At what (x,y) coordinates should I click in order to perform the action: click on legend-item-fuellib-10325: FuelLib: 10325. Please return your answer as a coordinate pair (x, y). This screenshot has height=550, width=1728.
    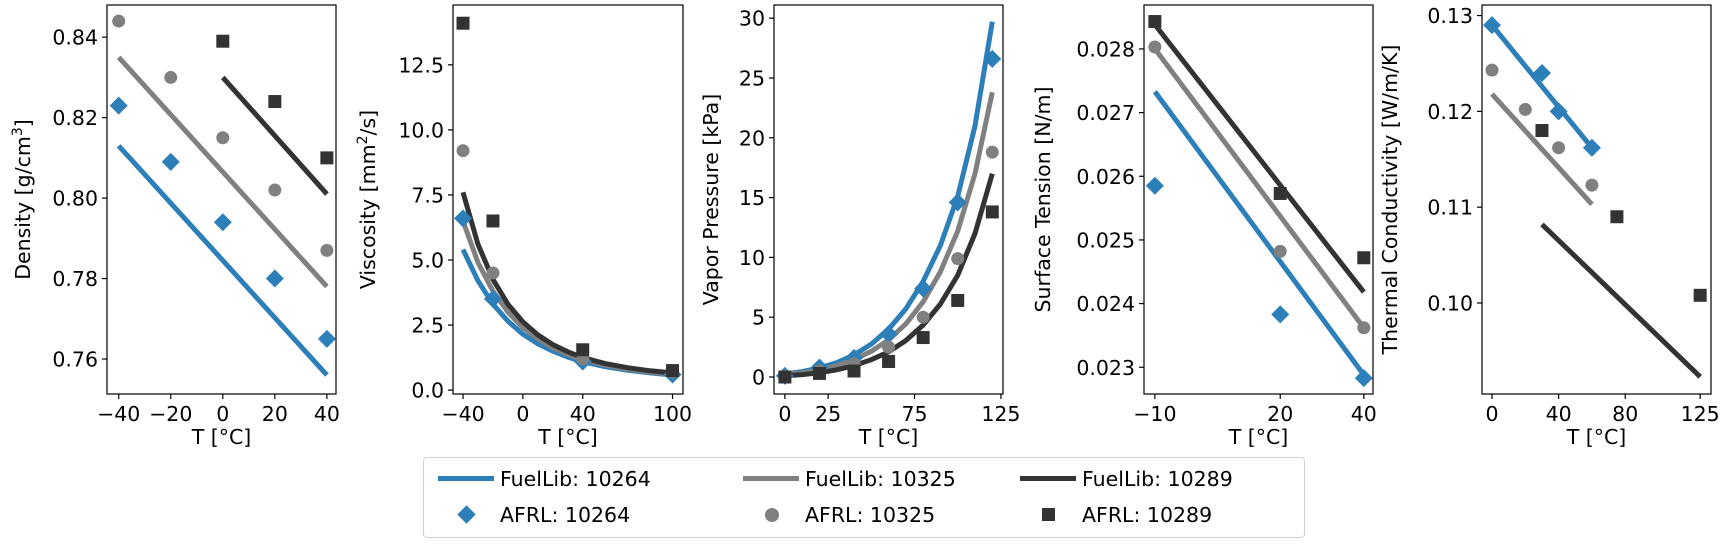
    Looking at the image, I should click on (846, 479).